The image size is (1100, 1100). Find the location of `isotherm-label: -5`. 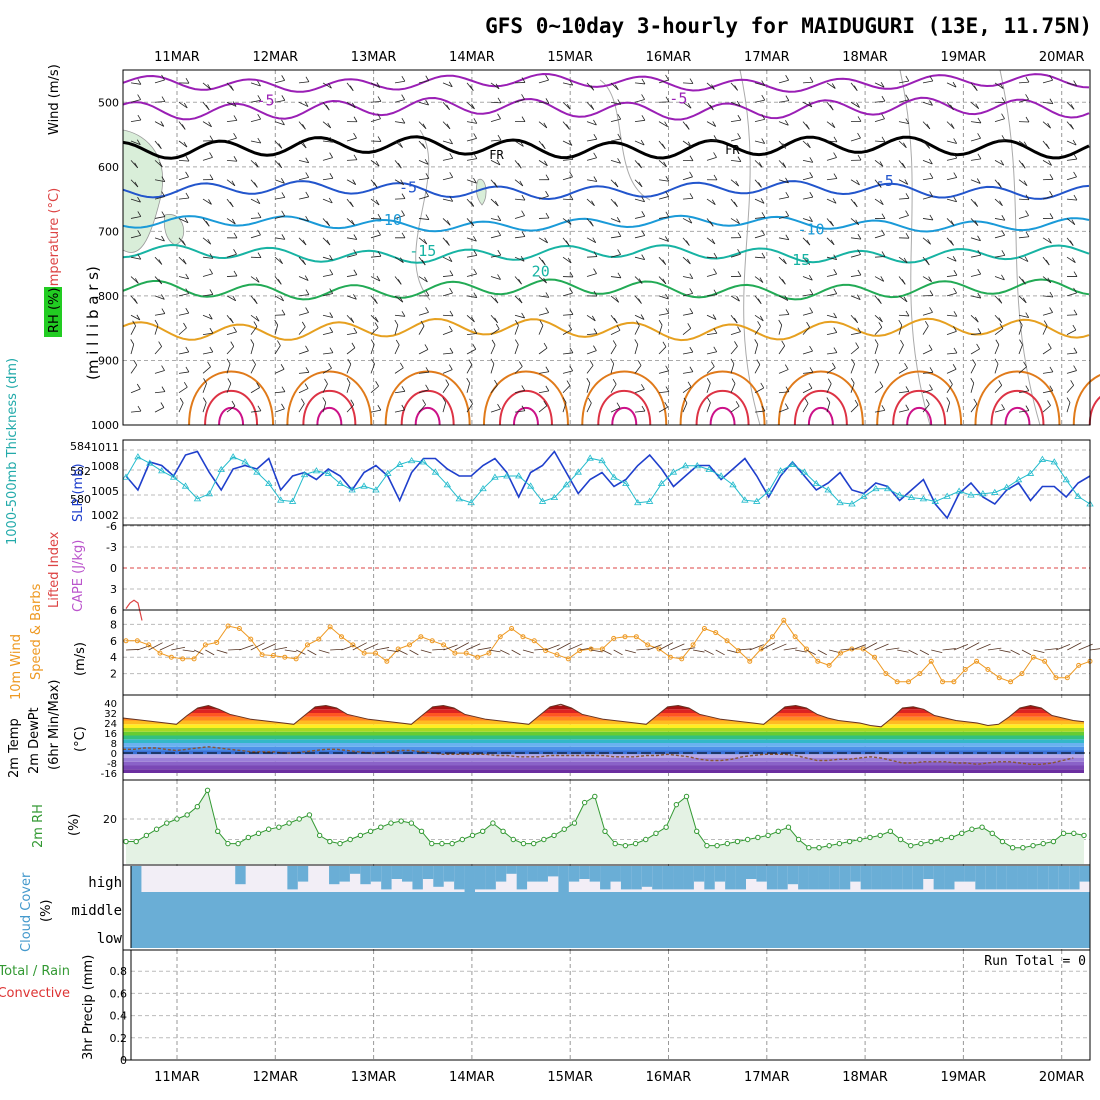

isotherm-label: -5 is located at coordinates (408, 188).